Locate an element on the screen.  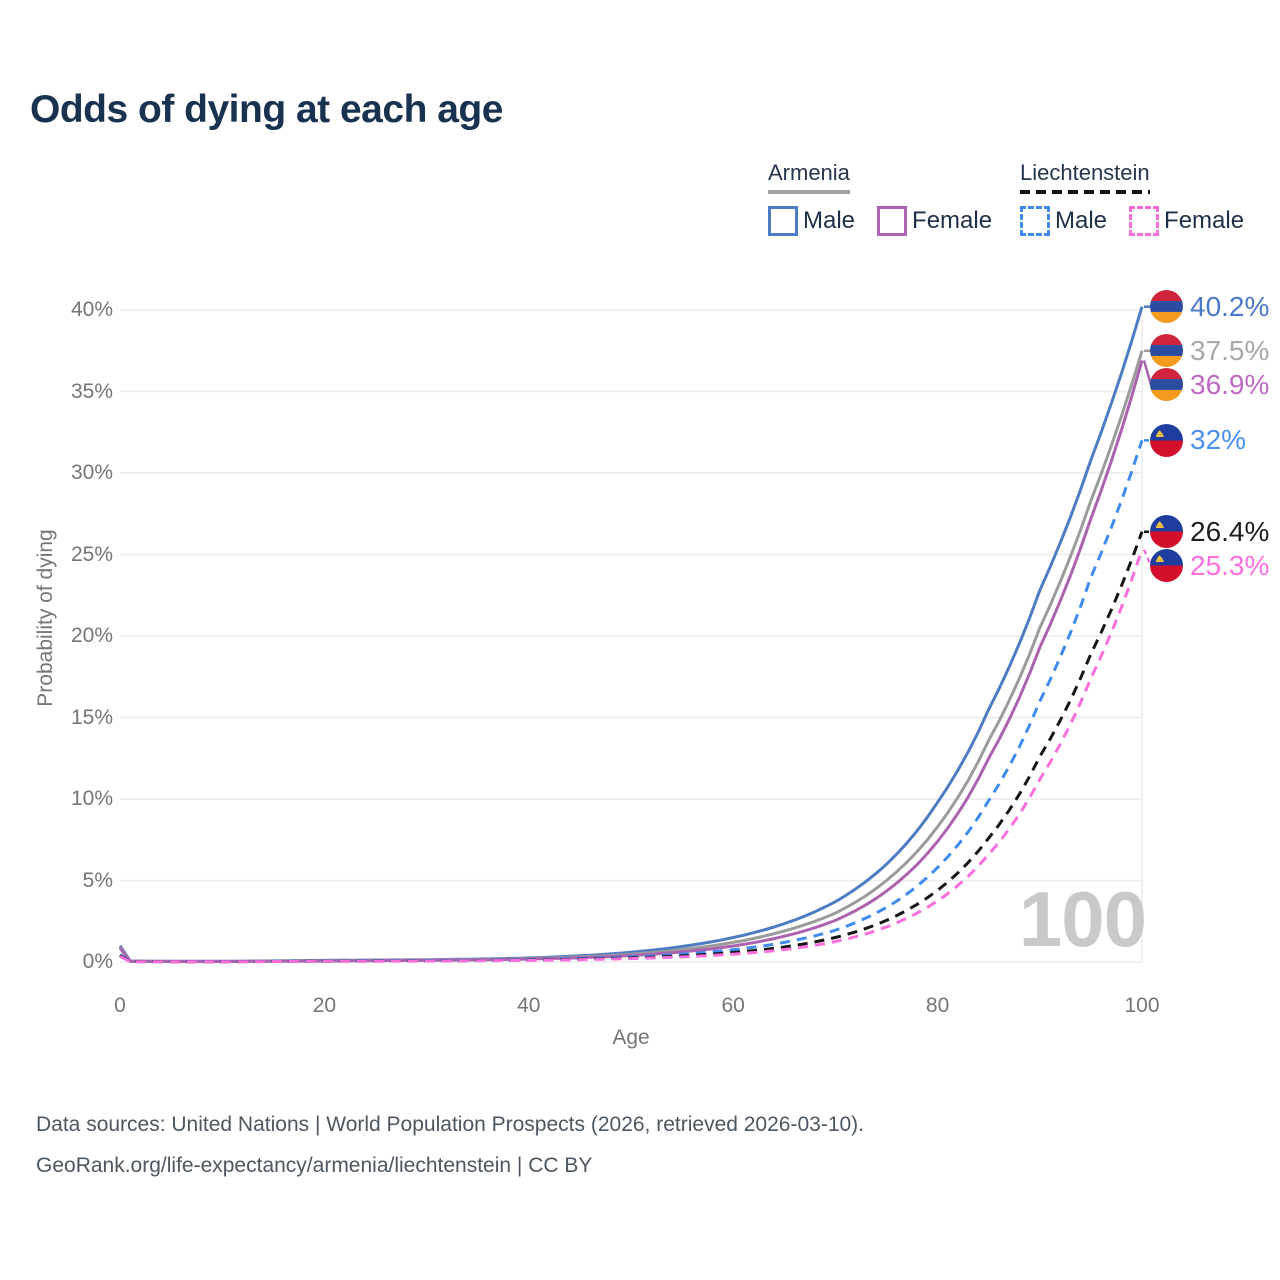
y-axis-title: Probability of dying is located at coordinates (45, 618).